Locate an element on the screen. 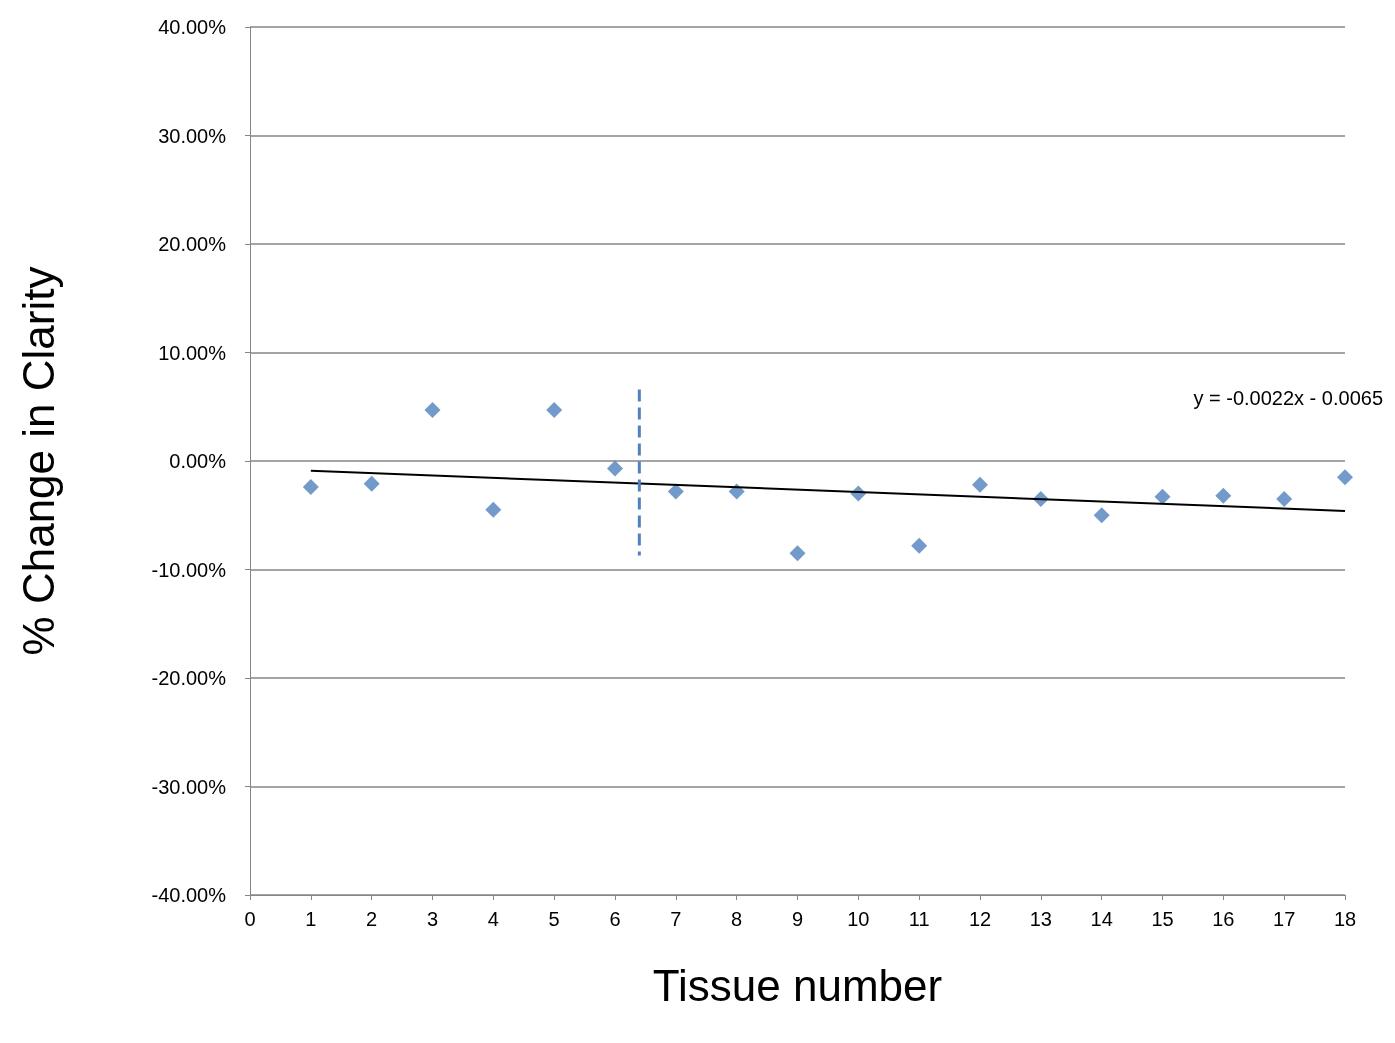 The image size is (1395, 1043). y-tick-label: 10.00% is located at coordinates (192, 352).